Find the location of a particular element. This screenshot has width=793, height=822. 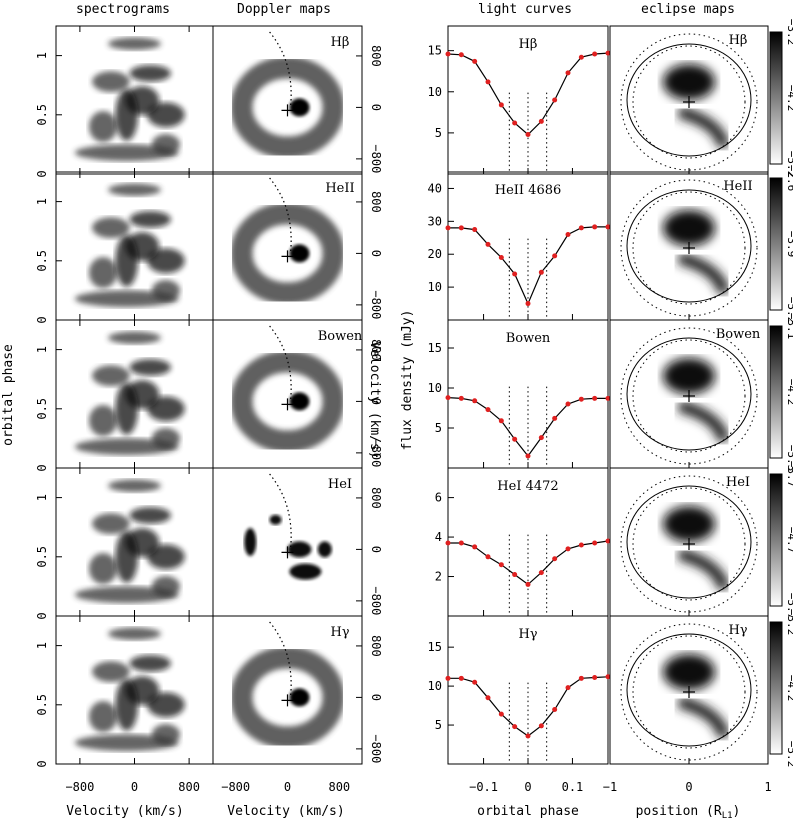

eclipse-map-label: Hγ is located at coordinates (737, 630).